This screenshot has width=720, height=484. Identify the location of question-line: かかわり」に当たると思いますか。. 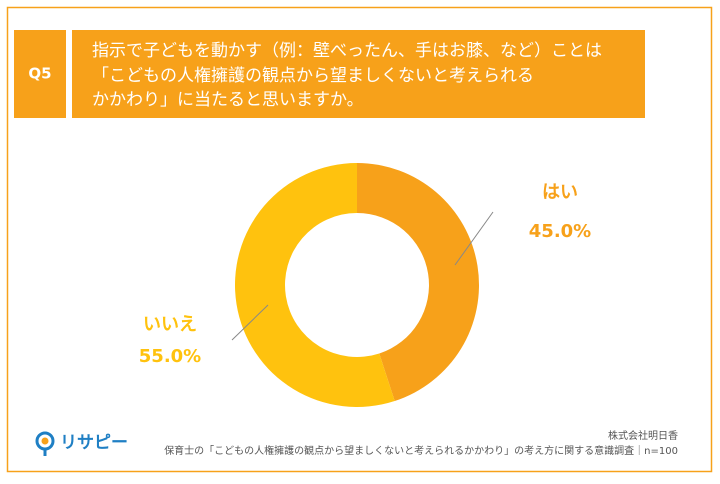
(228, 100).